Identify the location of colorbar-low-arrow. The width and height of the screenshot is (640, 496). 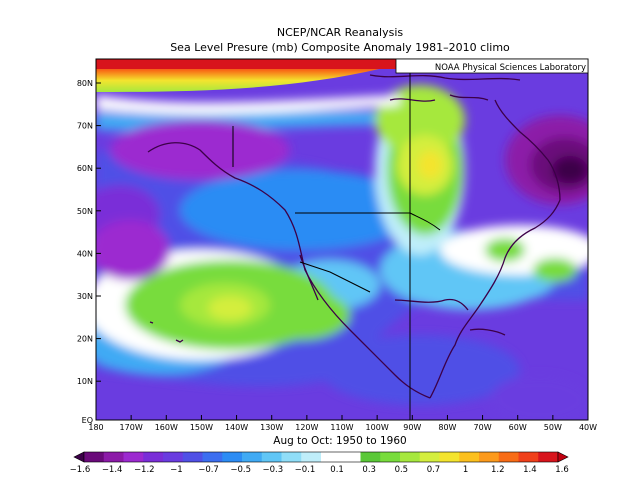
(79, 457).